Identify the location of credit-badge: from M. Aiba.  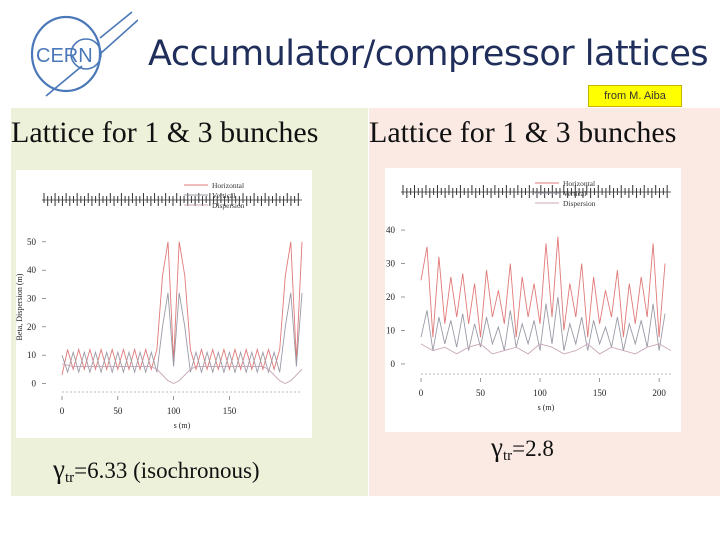
(635, 96).